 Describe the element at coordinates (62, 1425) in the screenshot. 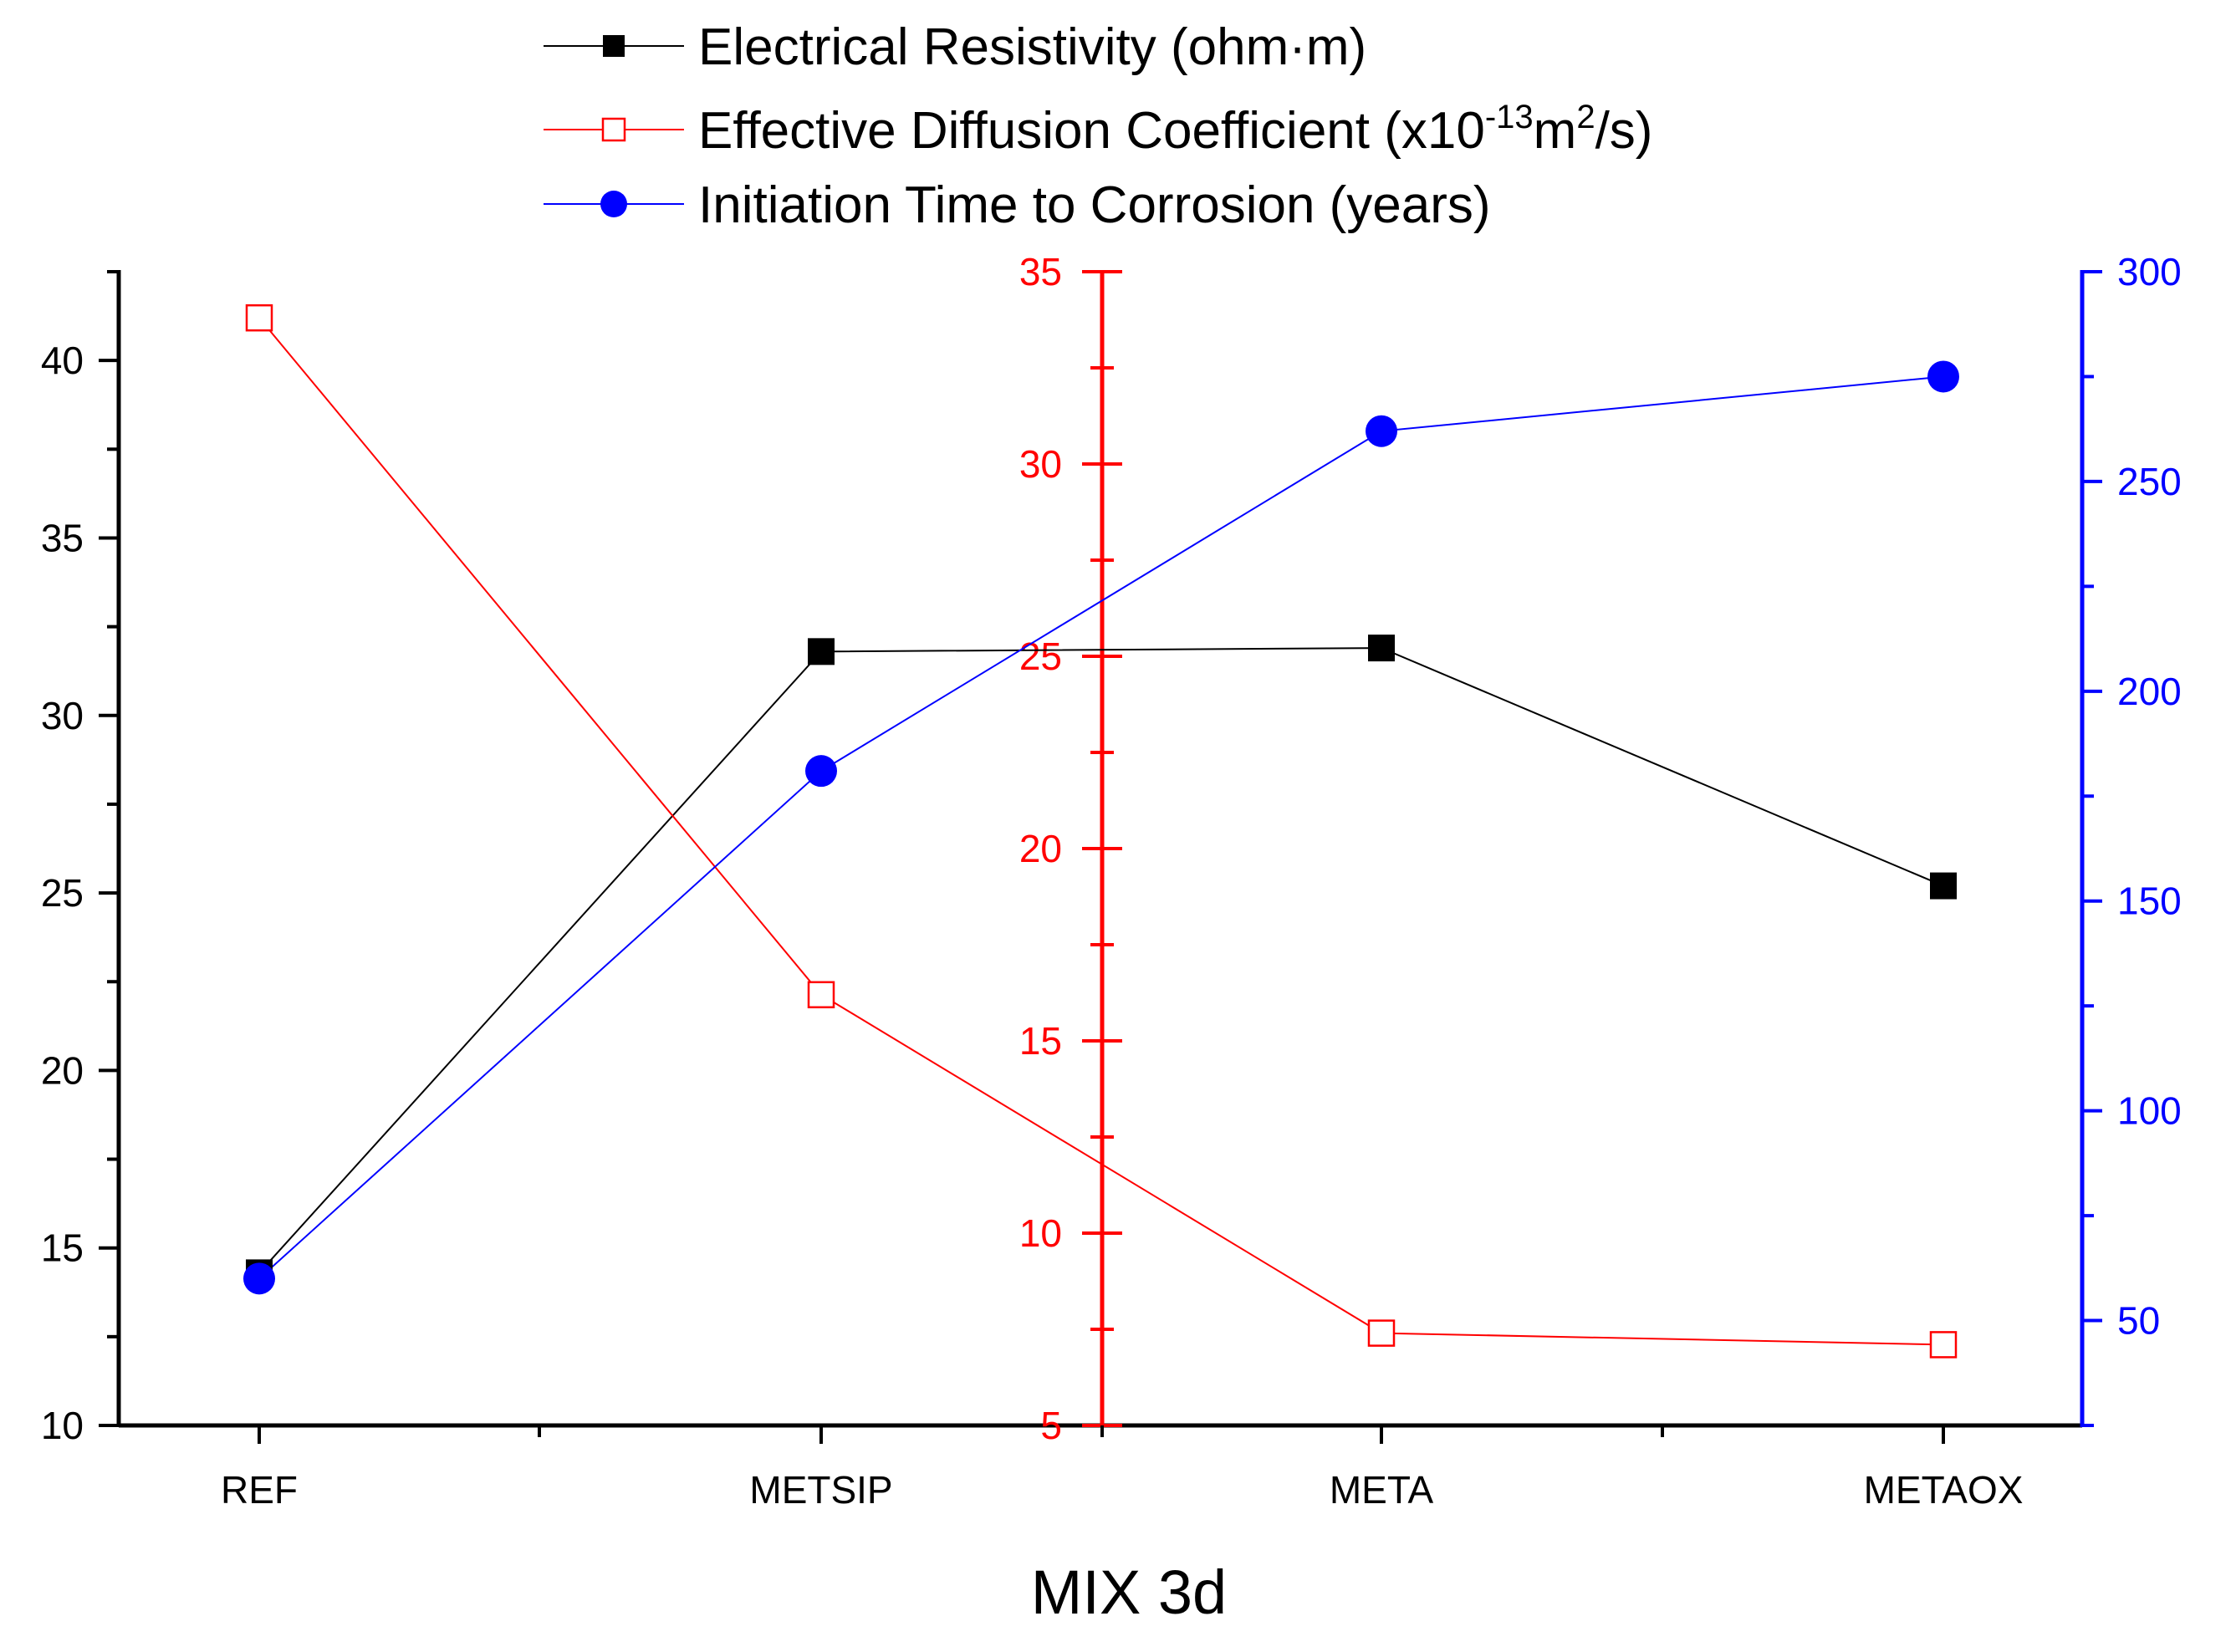

I see `left-y-tick-label: 10` at that location.